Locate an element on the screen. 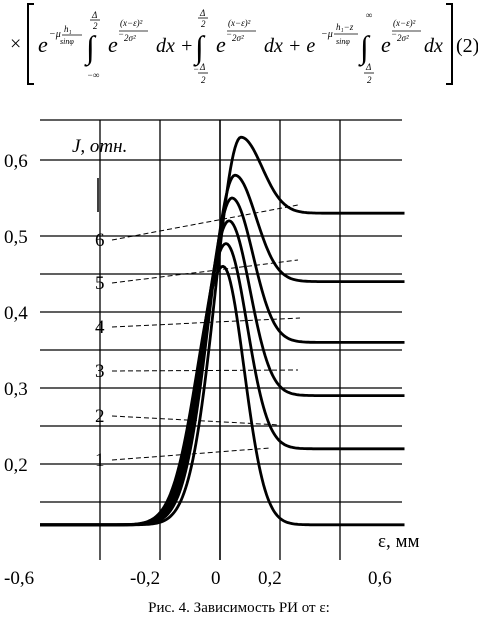  figure-caption: Рис. 4. Зависимость РИ от ε: is located at coordinates (239, 608).